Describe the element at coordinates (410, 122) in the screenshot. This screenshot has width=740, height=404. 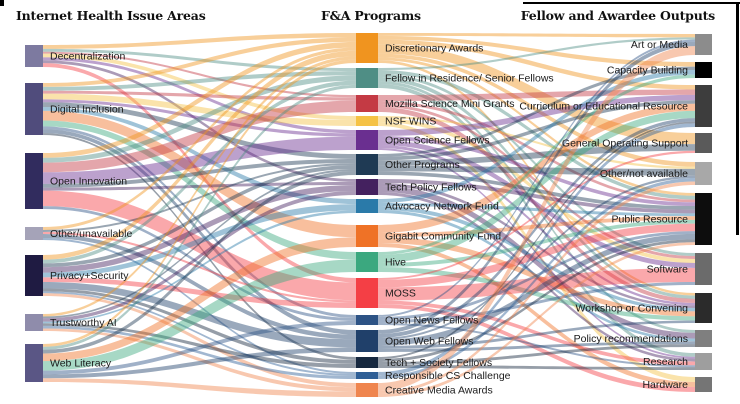
I see `node-label-nsf: NSF WINS` at that location.